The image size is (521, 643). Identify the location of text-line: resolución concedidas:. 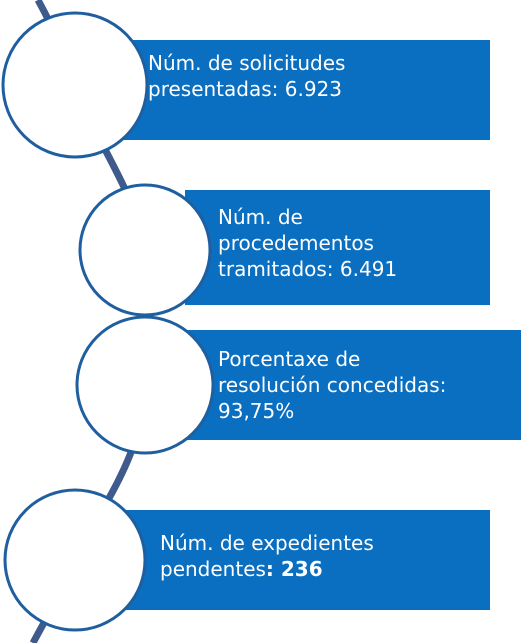
(332, 385).